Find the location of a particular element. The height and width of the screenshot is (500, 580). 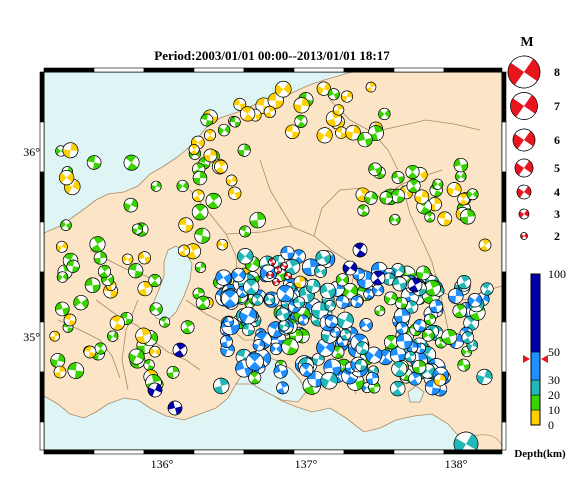

hamana-lake is located at coordinates (416, 394).